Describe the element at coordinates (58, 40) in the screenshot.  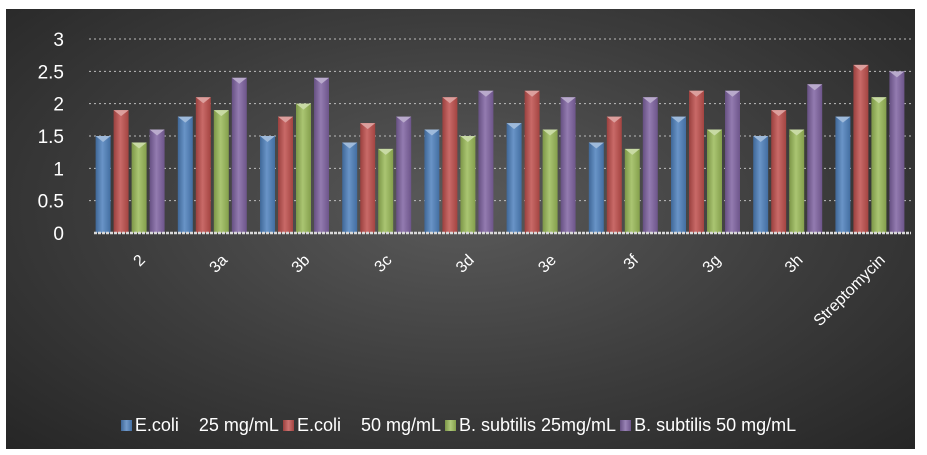
I see `y-tick-label: 3` at that location.